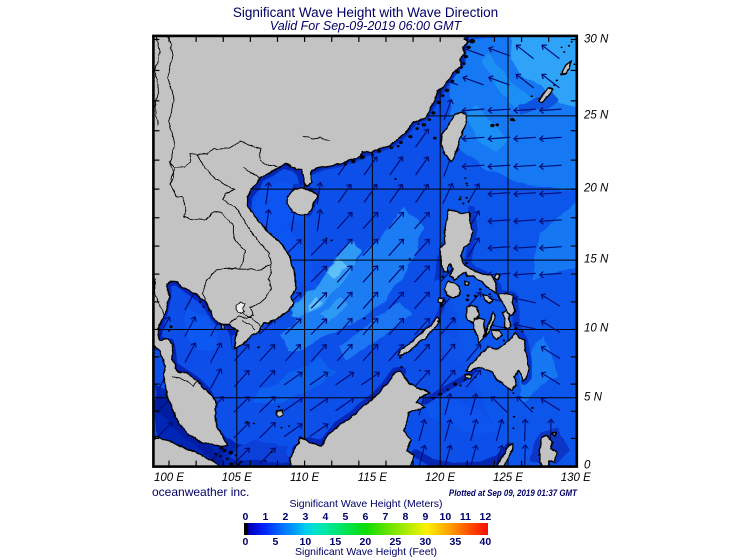 Image resolution: width=755 pixels, height=560 pixels. I want to click on islet-sibuyan, so click(475, 296).